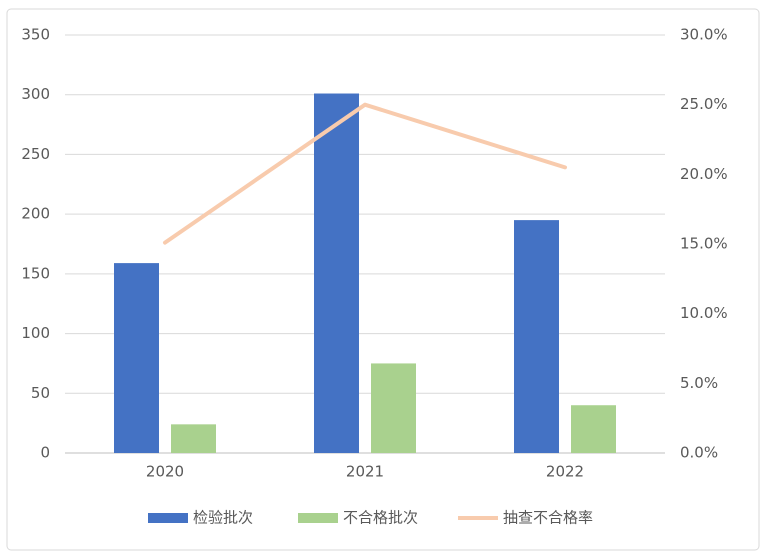 The height and width of the screenshot is (559, 768). Describe the element at coordinates (704, 244) in the screenshot. I see `y2-tick-label: 15.0%` at that location.